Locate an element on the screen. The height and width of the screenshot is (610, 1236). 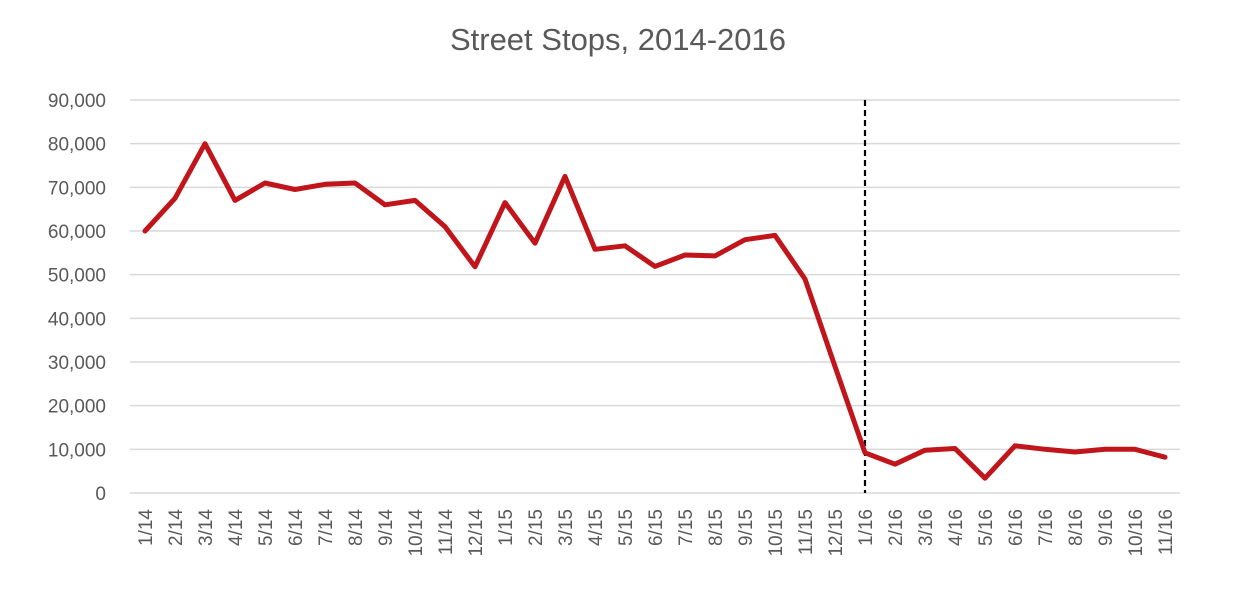
x-tick-label: 12/15 is located at coordinates (836, 533).